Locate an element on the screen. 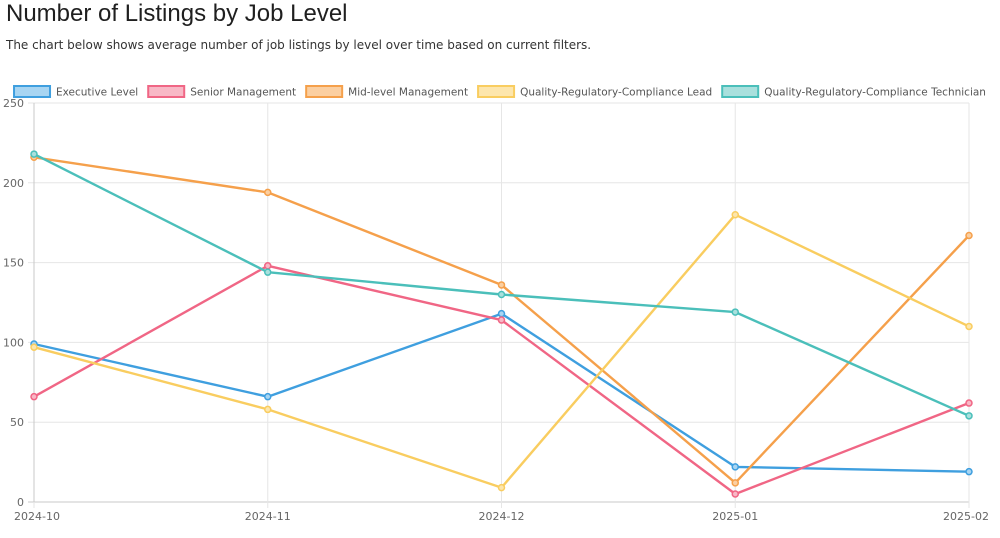  y-tick-label: 200 is located at coordinates (13, 183).